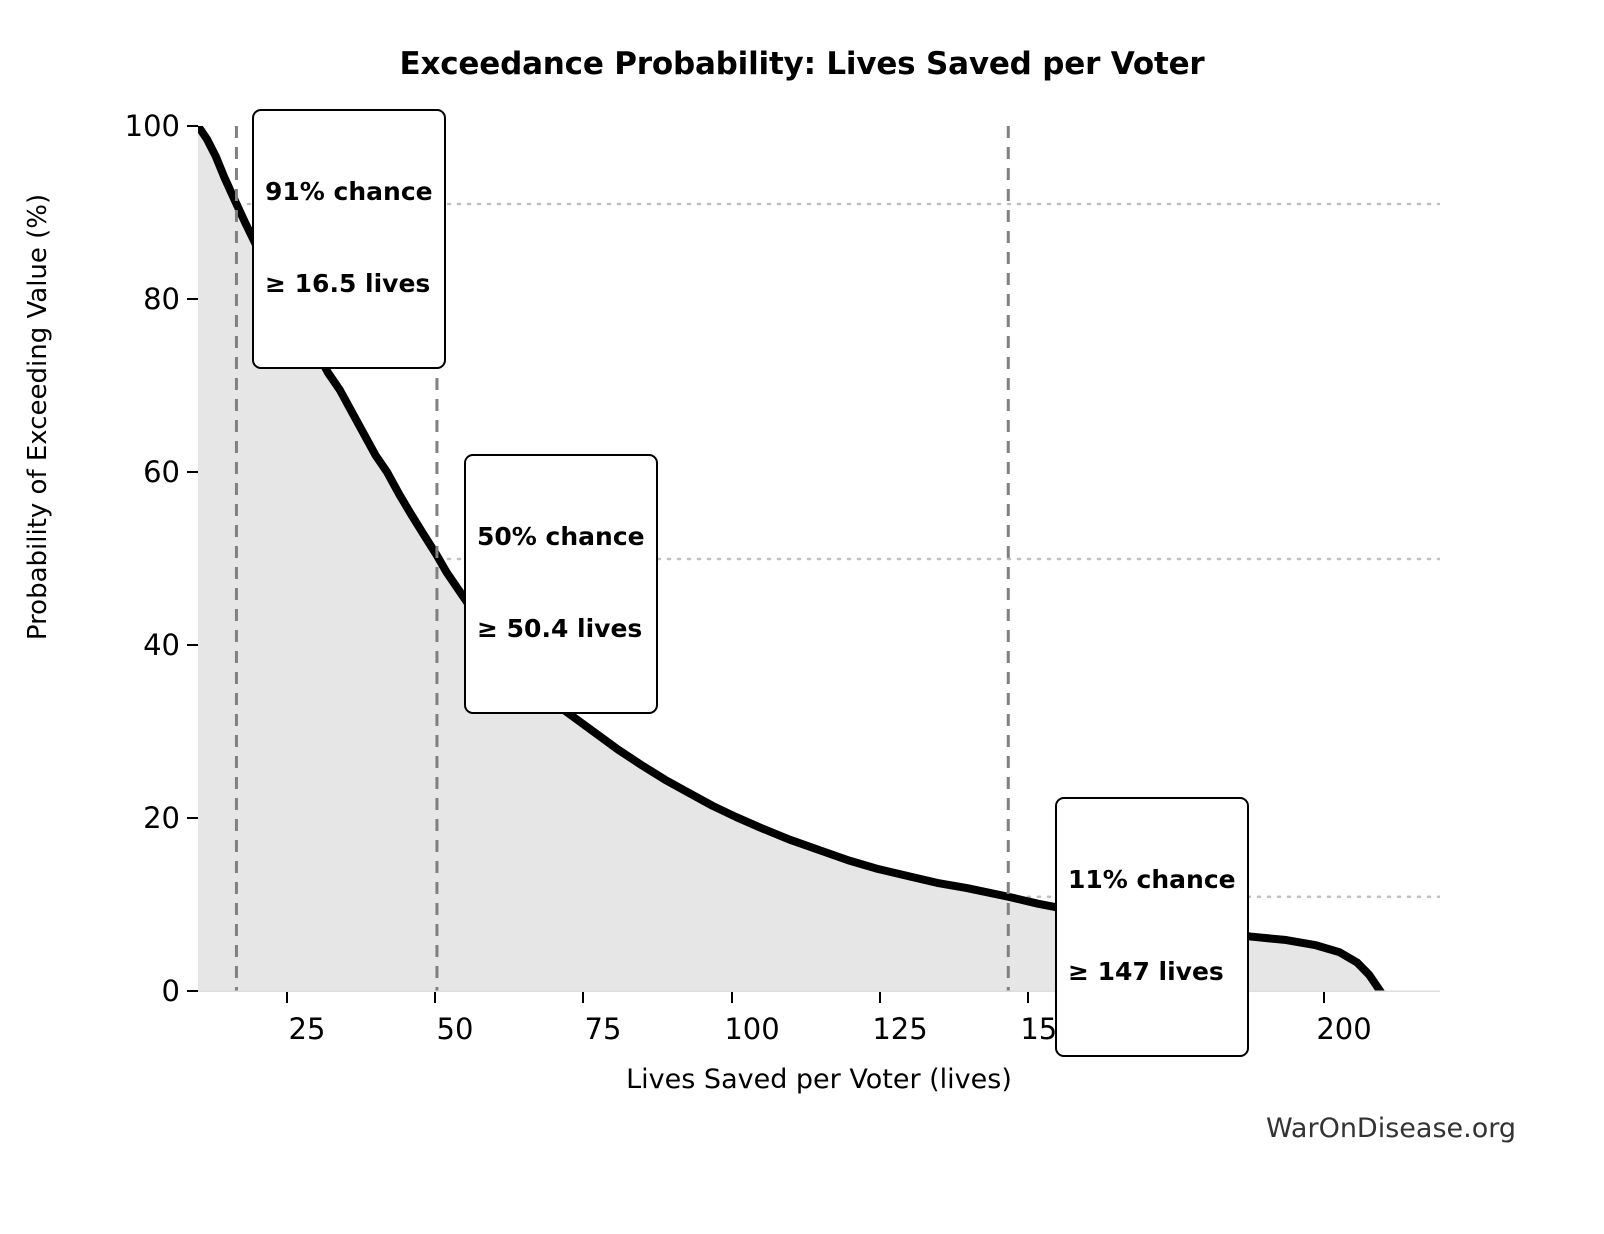 This screenshot has width=1604, height=1234. I want to click on x-tick-label-200: 200, so click(1344, 1029).